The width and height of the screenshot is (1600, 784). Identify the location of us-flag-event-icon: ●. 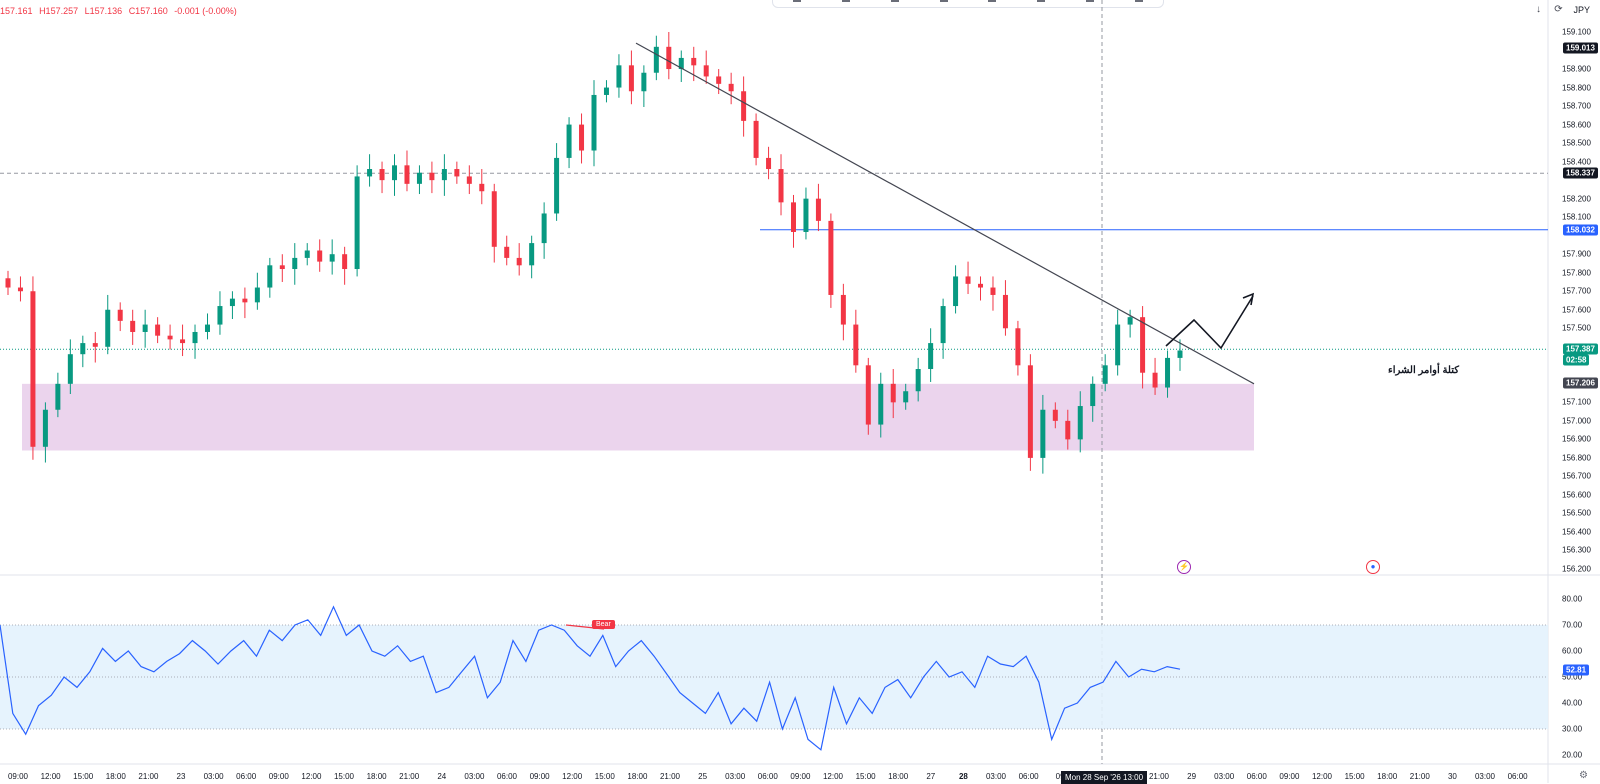
(1373, 567).